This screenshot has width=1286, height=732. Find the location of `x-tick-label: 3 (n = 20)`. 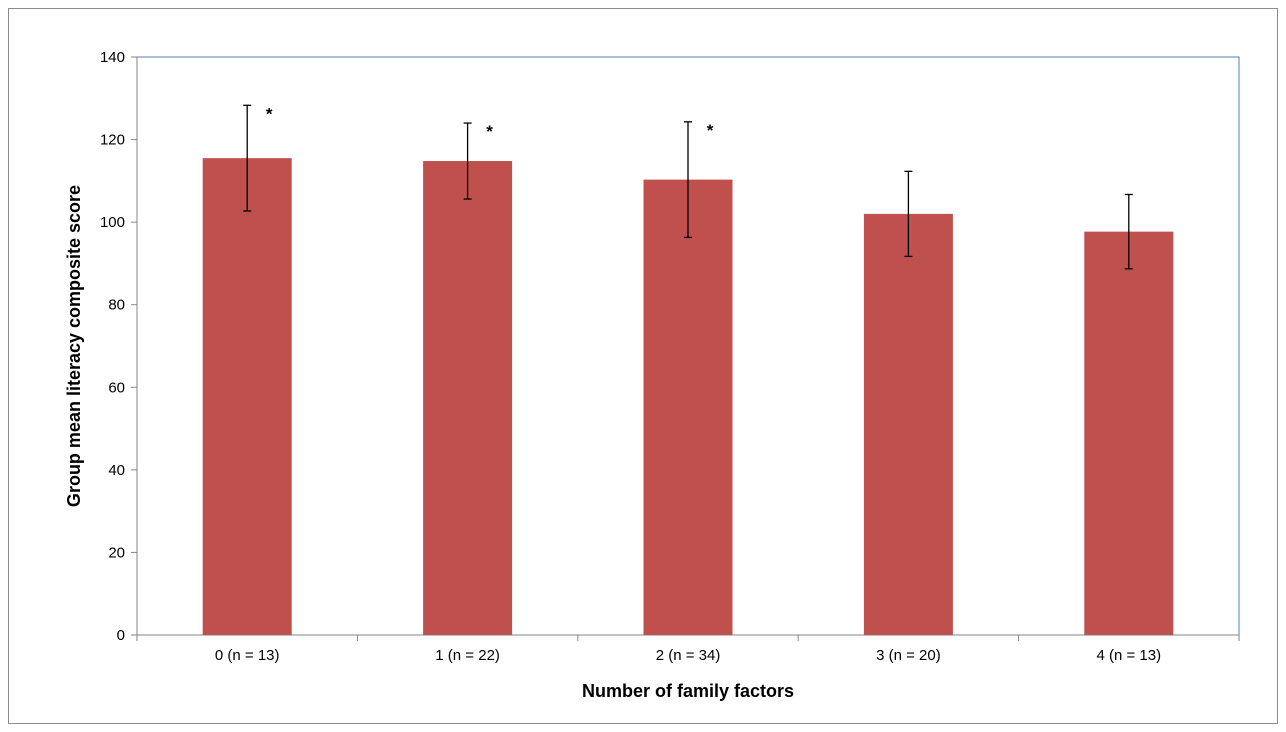

x-tick-label: 3 (n = 20) is located at coordinates (908, 655).